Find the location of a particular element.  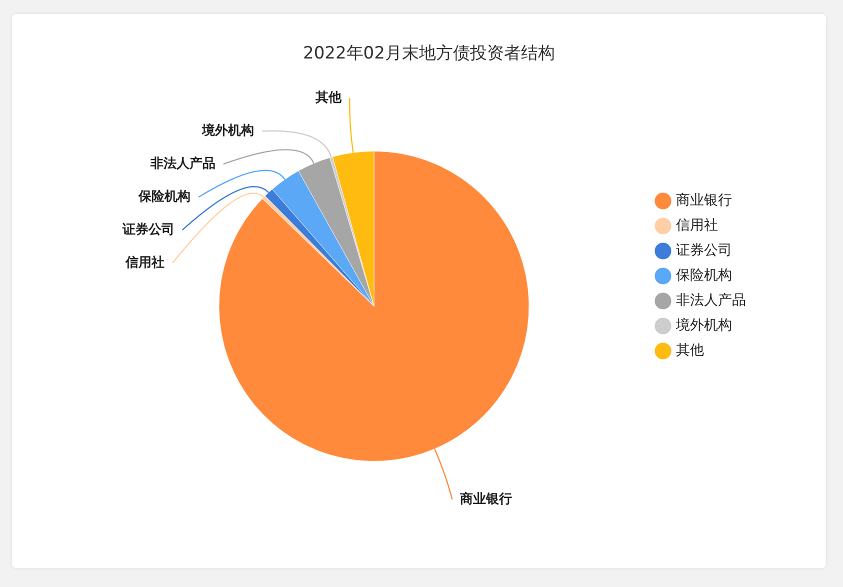

legend-label: 证券公司 is located at coordinates (704, 250).